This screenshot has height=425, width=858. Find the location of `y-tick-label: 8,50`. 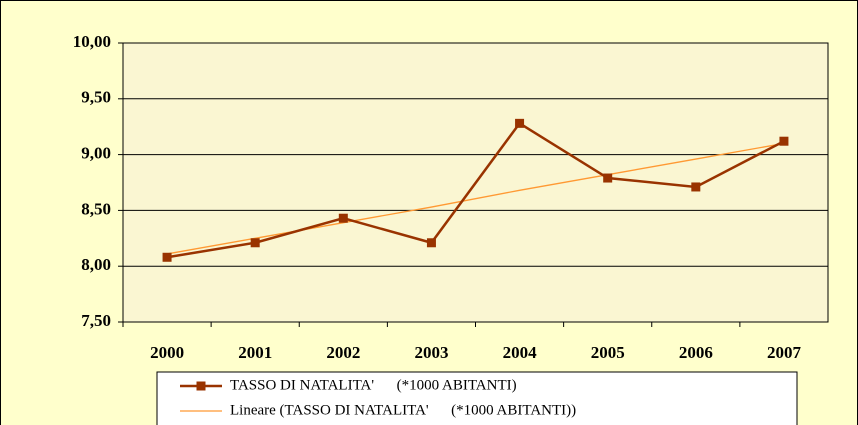

y-tick-label: 8,50 is located at coordinates (96, 208).